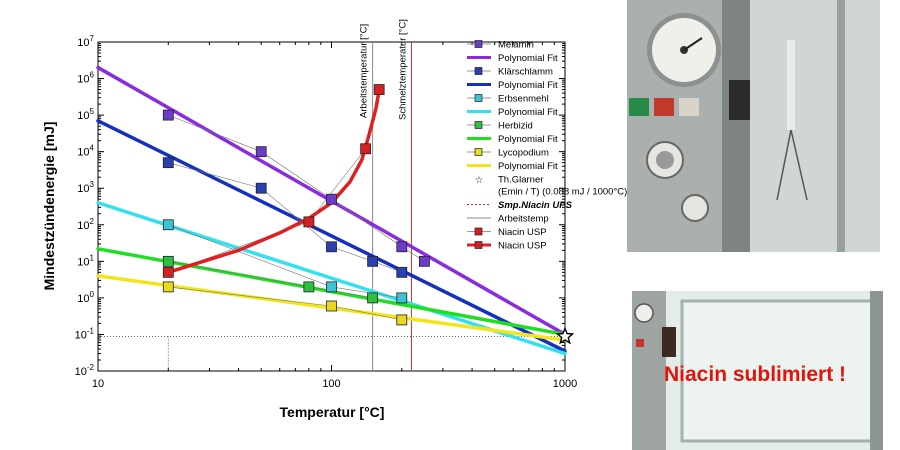  What do you see at coordinates (402, 69) in the screenshot?
I see `schmelztemperatur-label: Schmelztemperatur [°C]` at bounding box center [402, 69].